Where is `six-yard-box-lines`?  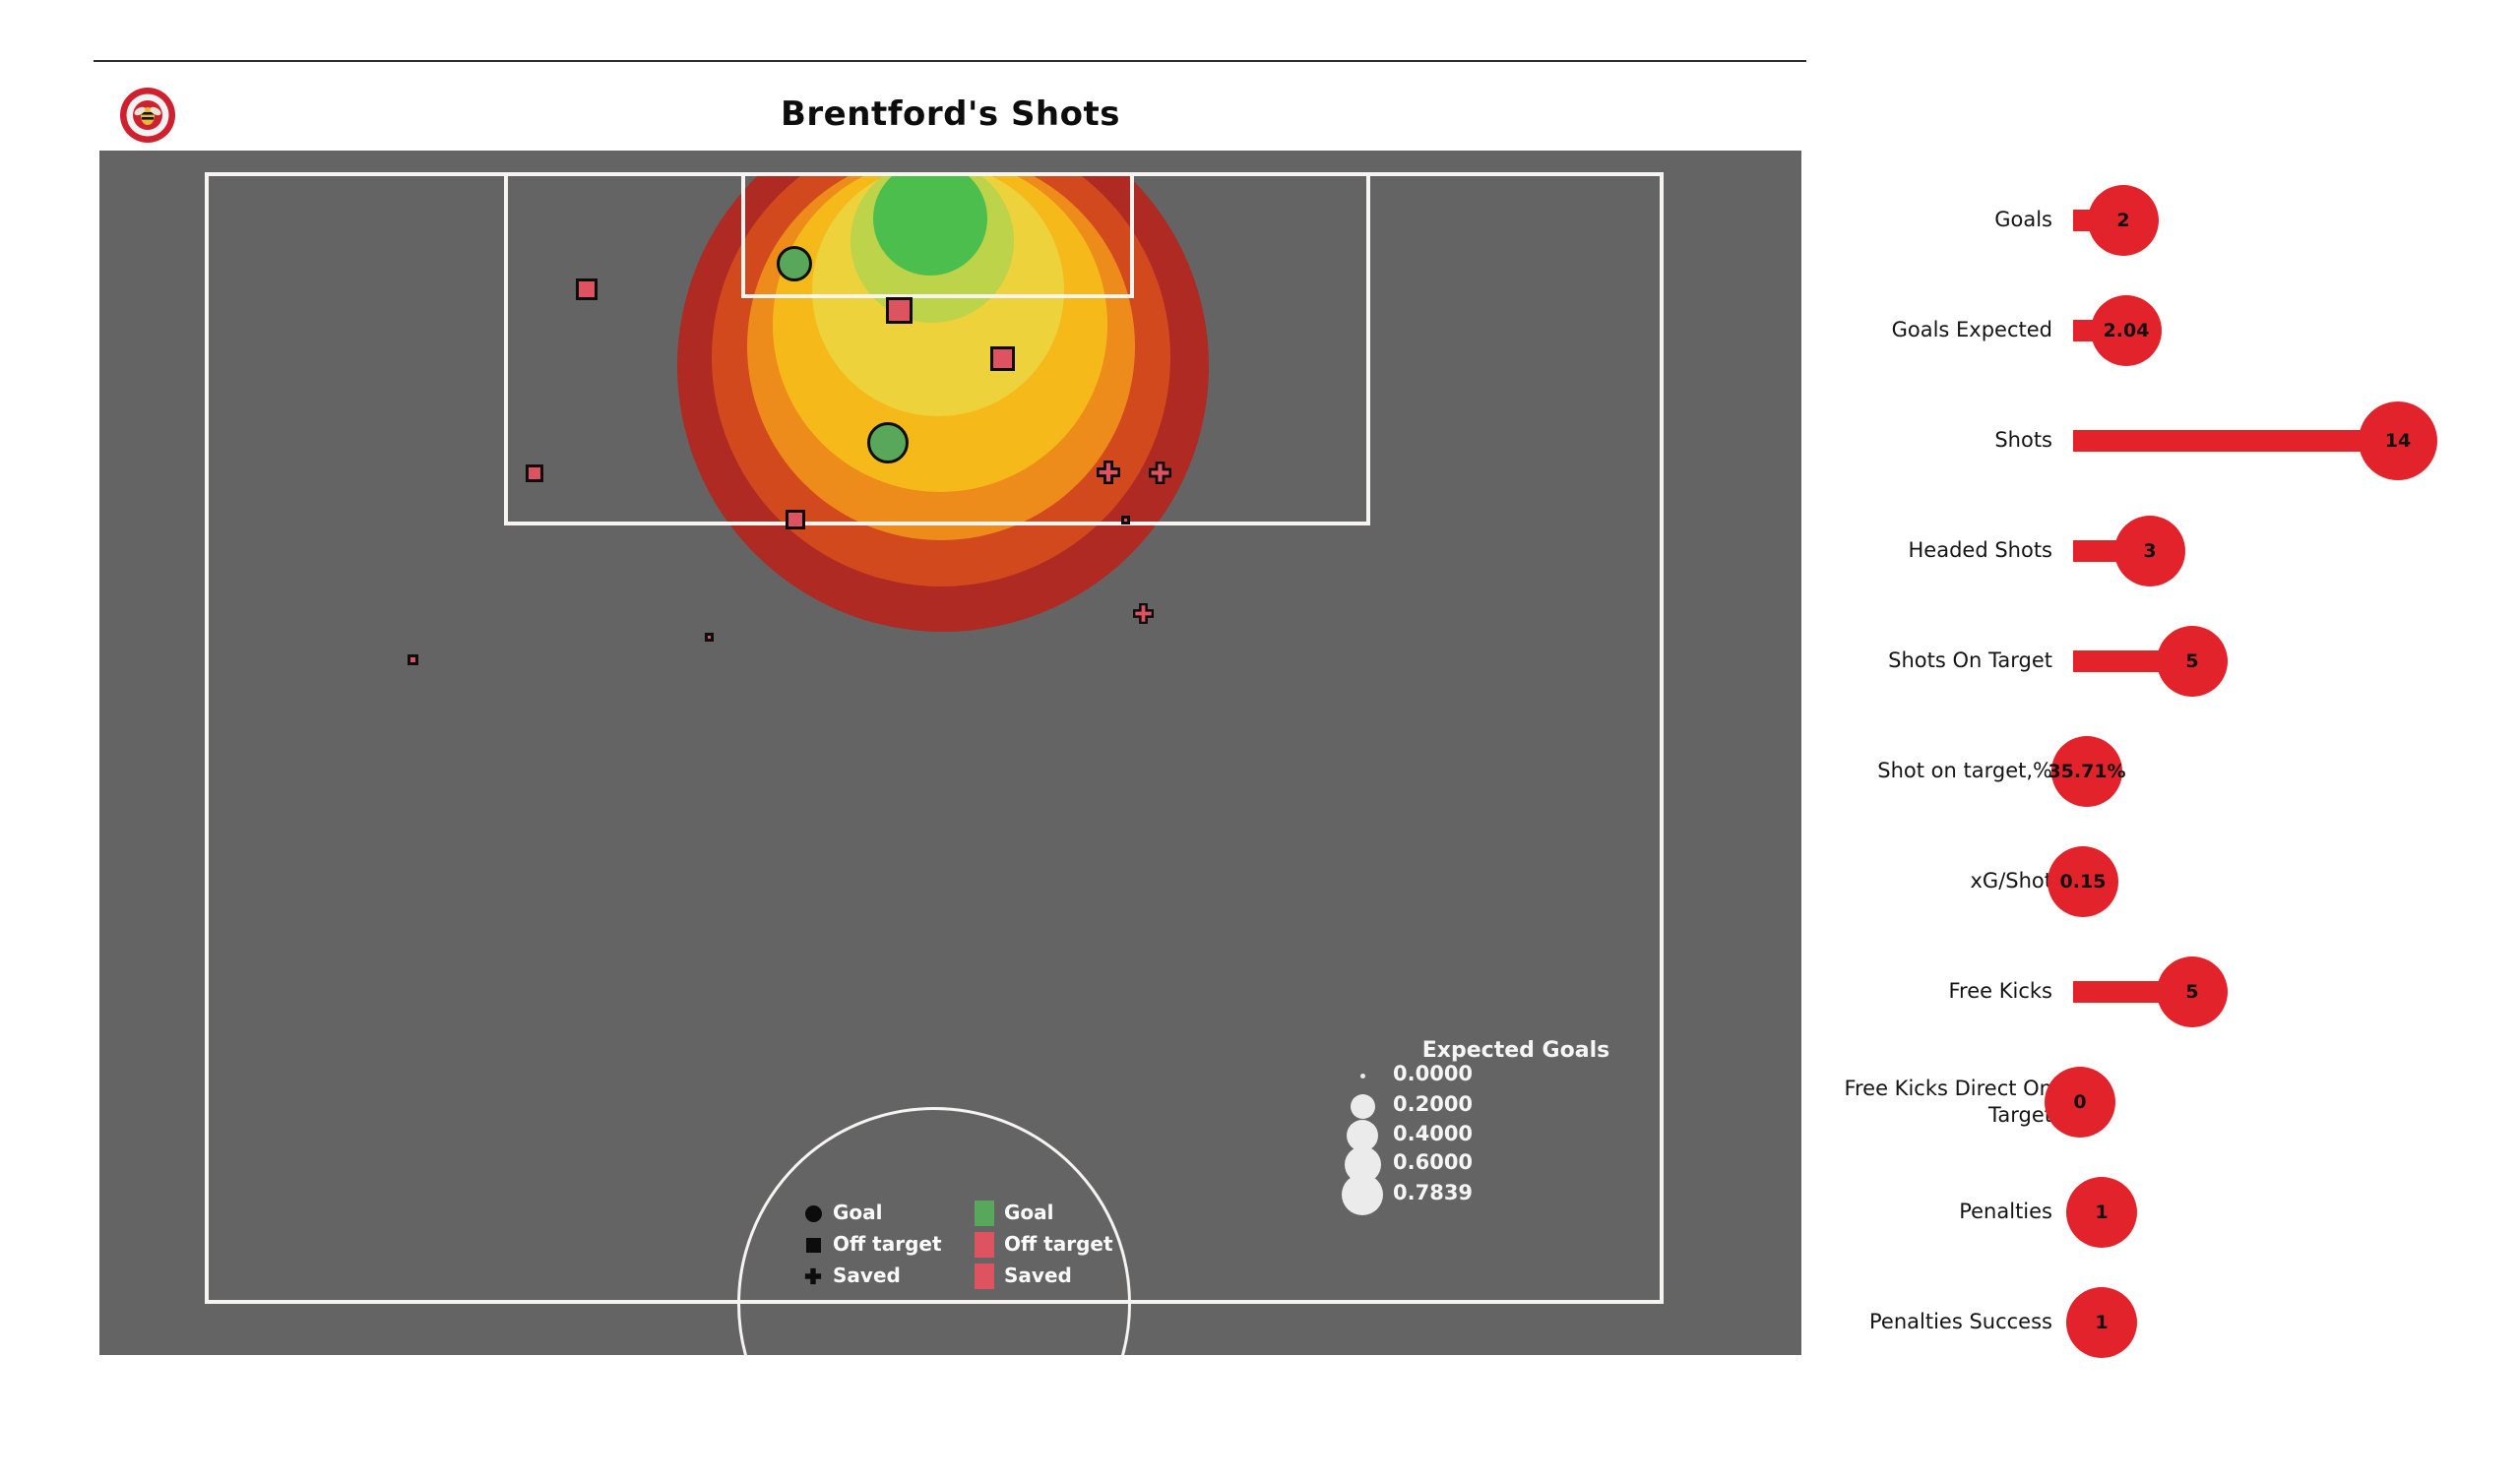 six-yard-box-lines is located at coordinates (937, 235).